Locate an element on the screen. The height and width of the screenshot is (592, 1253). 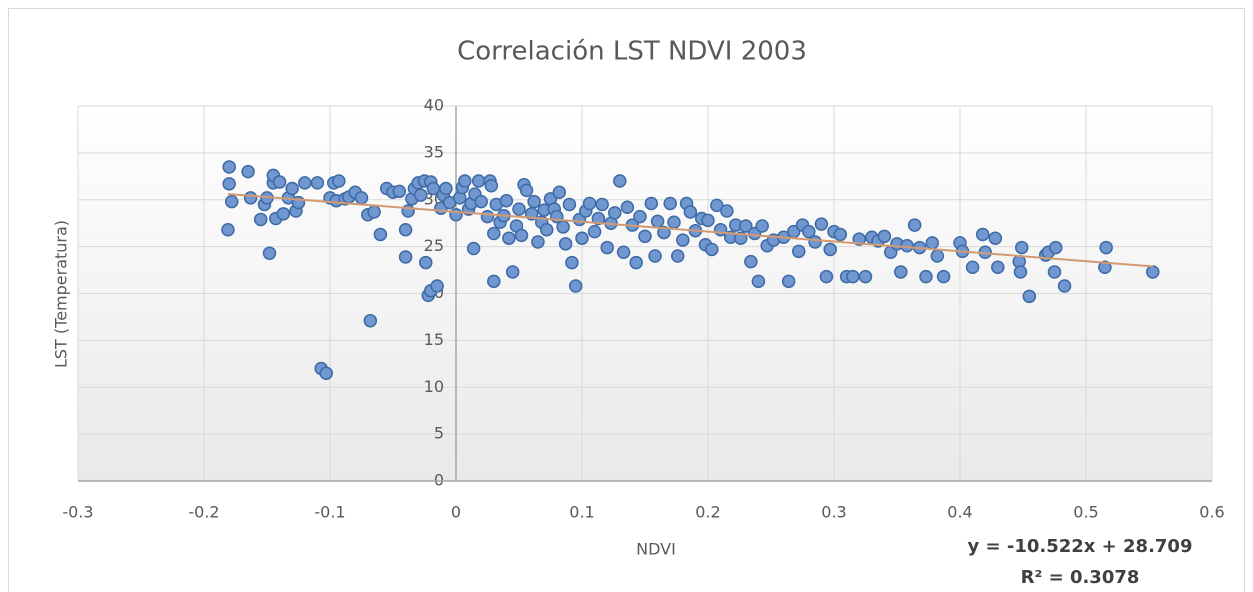
y-tick-label: 35 is located at coordinates (434, 151).